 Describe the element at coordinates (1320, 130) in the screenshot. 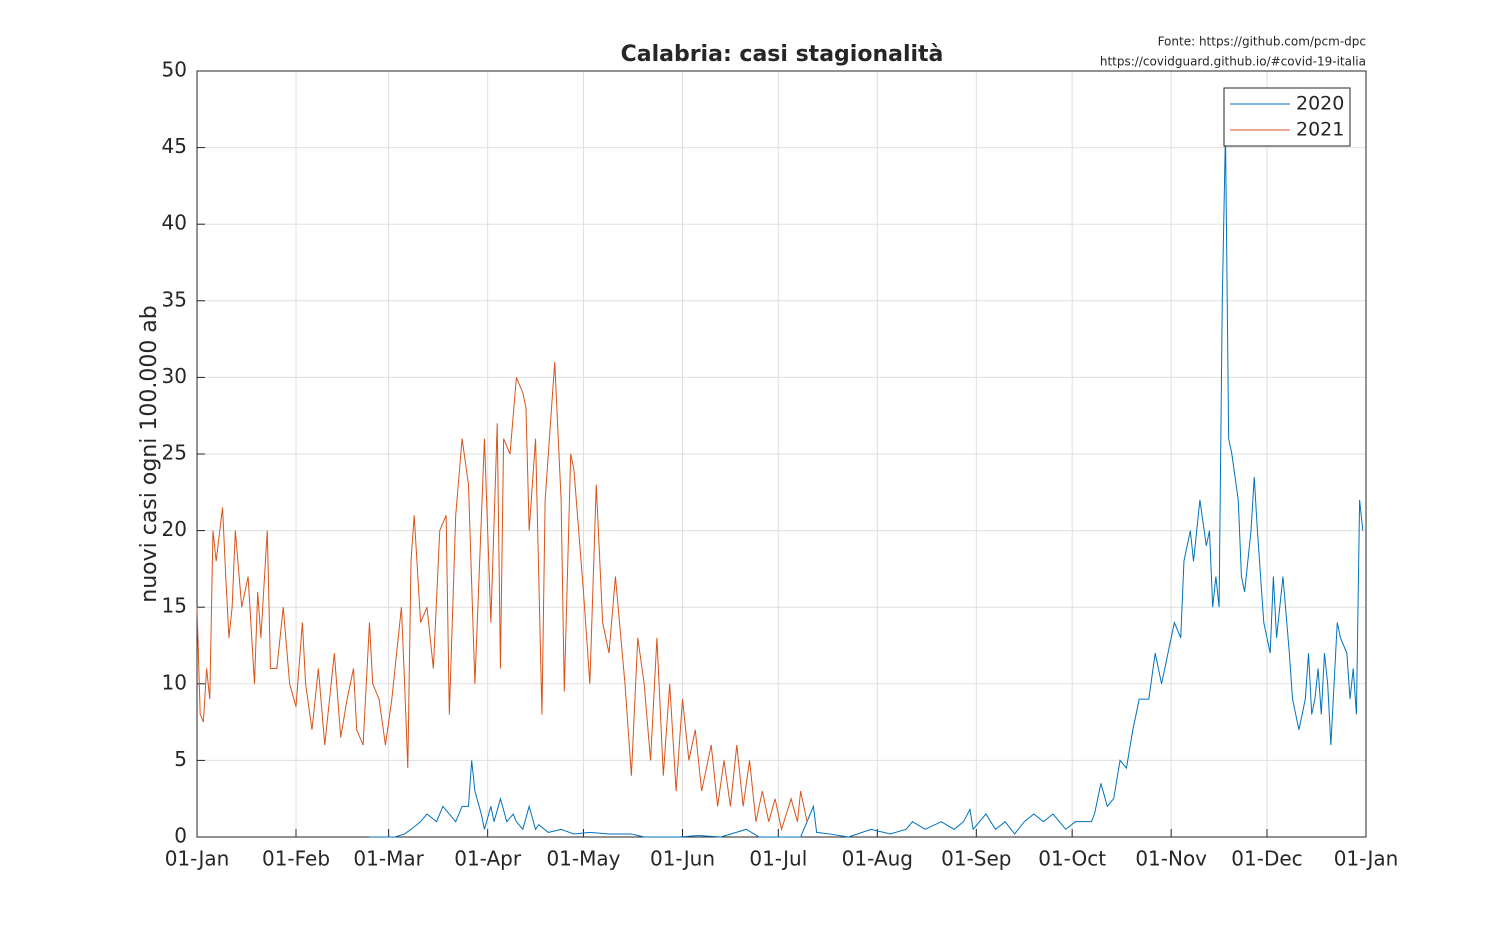

I see `legend-label: 2021` at that location.